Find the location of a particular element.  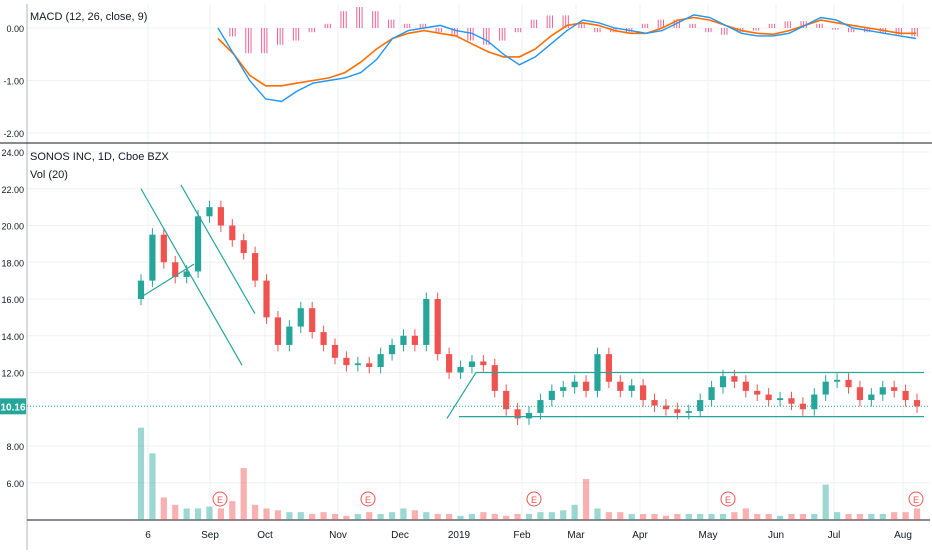

x-tick-label: Apr is located at coordinates (640, 535).